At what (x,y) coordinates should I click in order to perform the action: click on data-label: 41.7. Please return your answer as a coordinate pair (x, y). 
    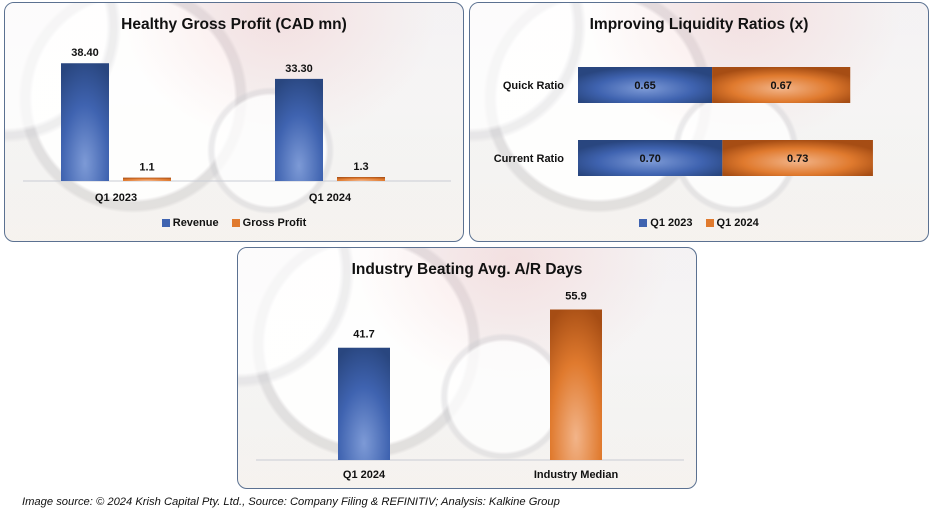
    Looking at the image, I should click on (363, 335).